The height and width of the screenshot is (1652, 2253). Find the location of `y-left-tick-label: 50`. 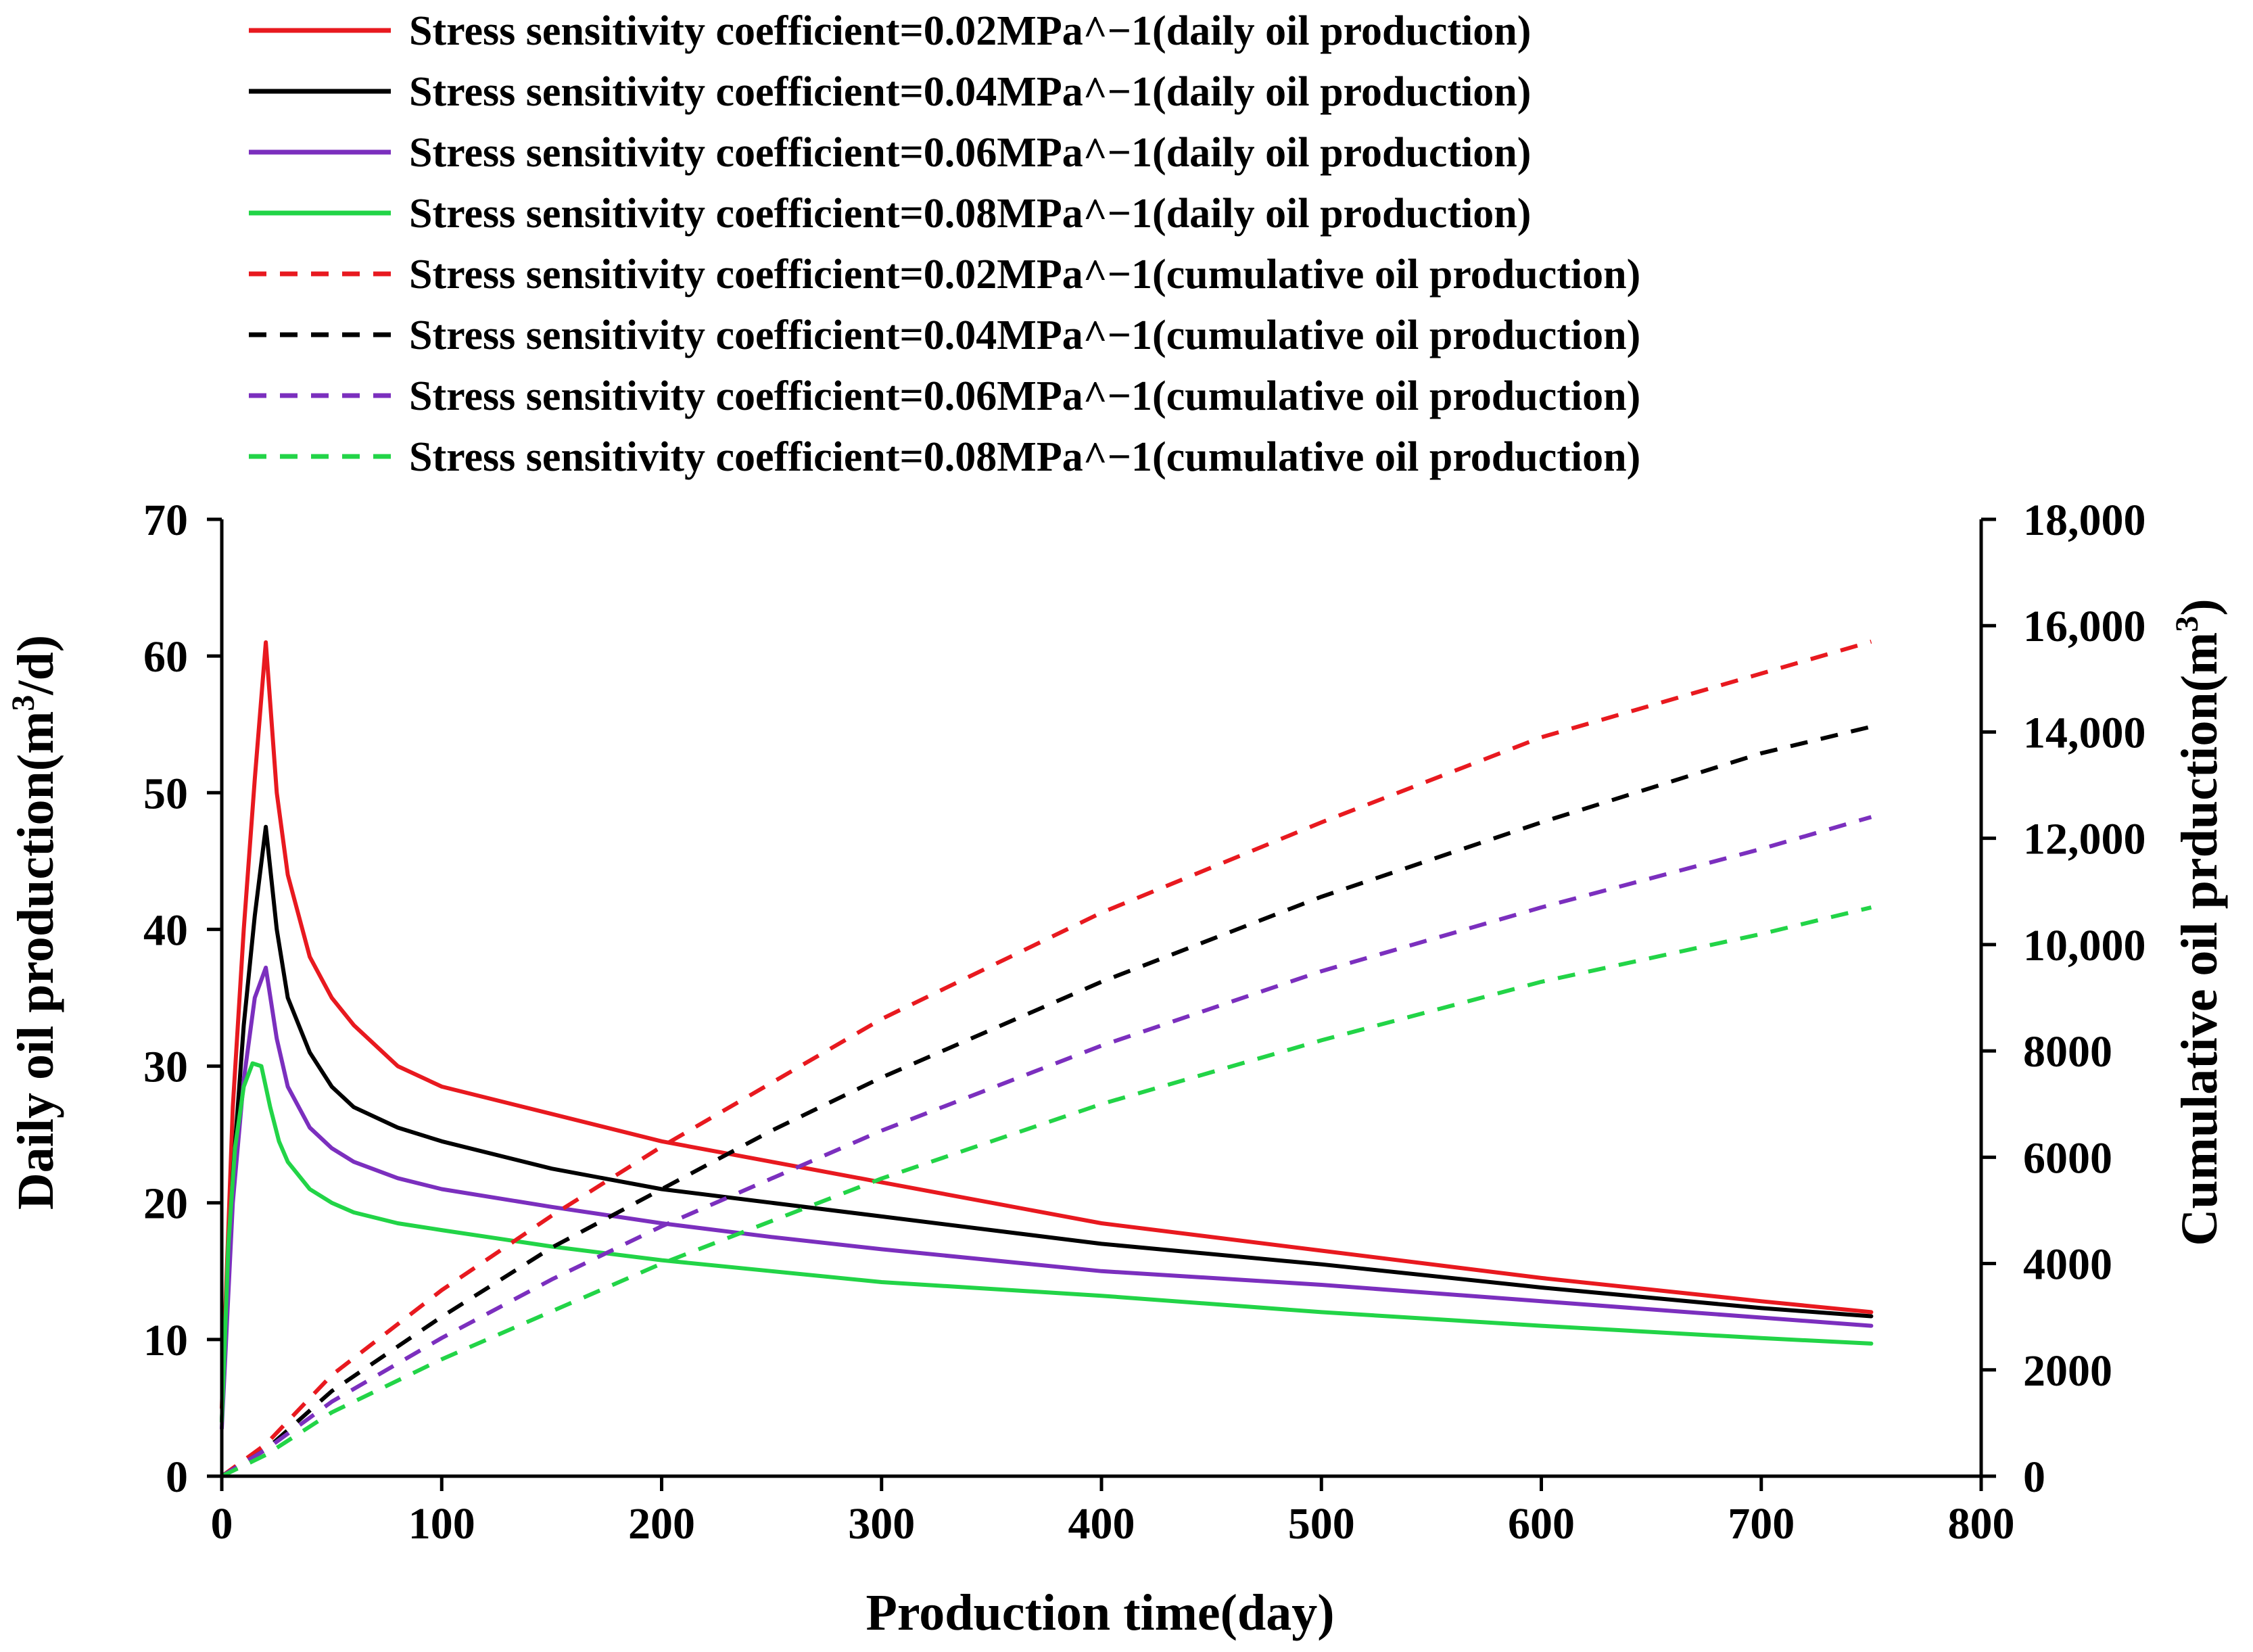

y-left-tick-label: 50 is located at coordinates (165, 794).